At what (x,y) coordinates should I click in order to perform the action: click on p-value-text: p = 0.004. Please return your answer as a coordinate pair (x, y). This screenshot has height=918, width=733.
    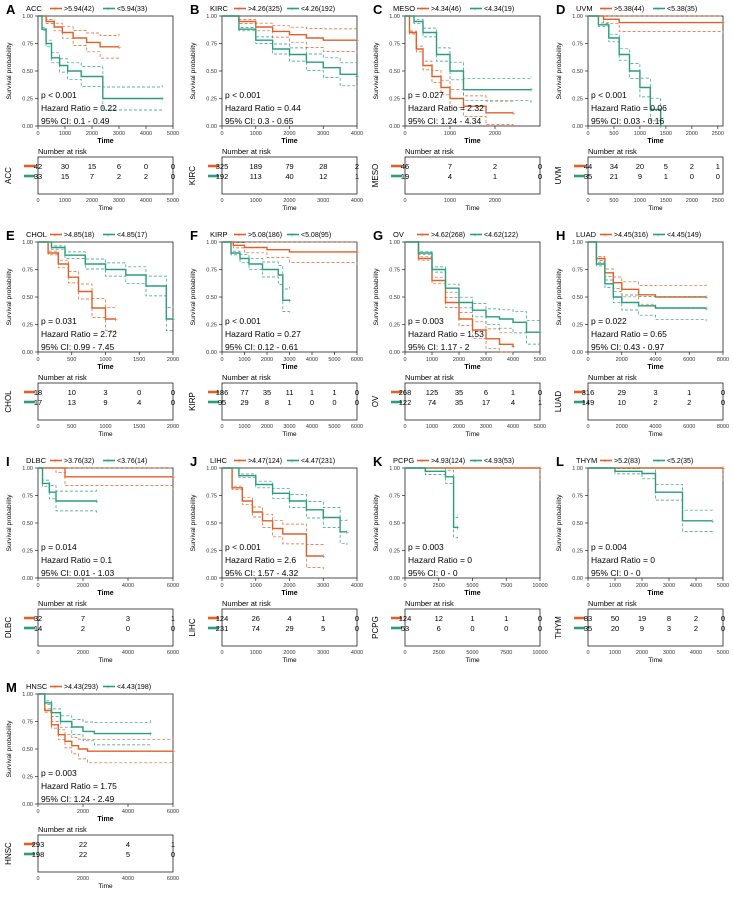
    Looking at the image, I should click on (609, 547).